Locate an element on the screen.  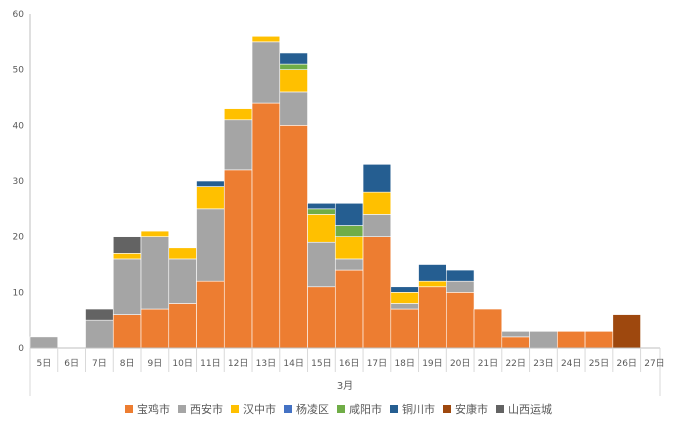
legend-label: 汉中市 is located at coordinates (259, 409).